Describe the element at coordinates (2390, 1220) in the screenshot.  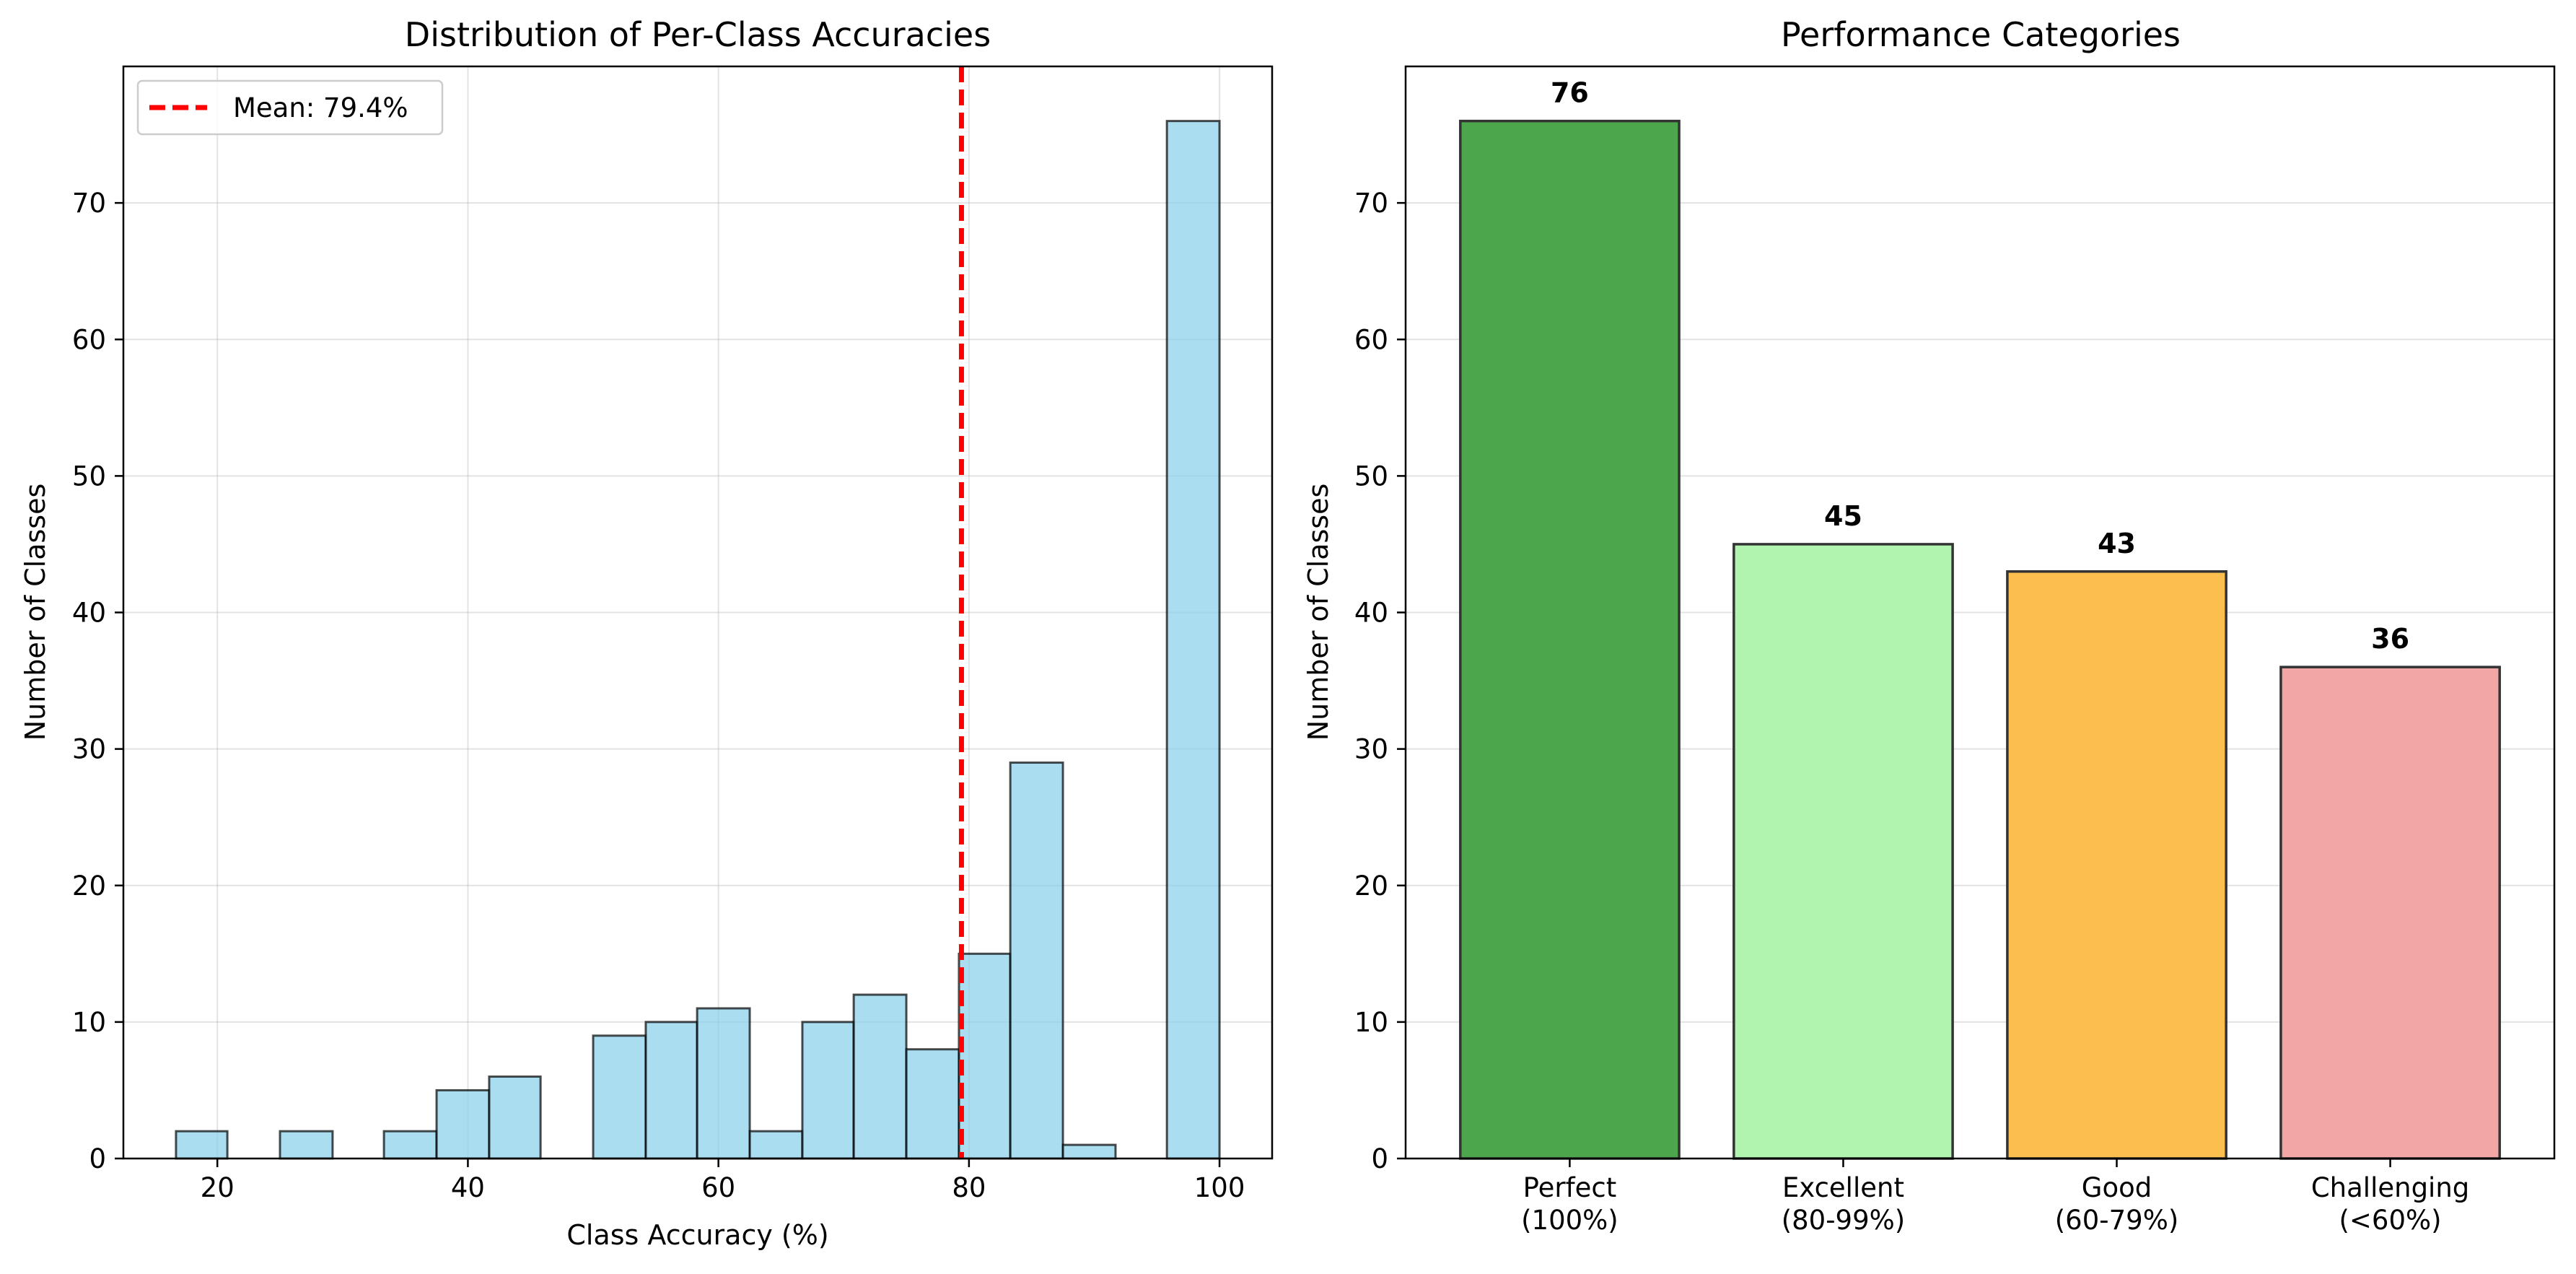
I see `category-range-label: (<60%)` at that location.